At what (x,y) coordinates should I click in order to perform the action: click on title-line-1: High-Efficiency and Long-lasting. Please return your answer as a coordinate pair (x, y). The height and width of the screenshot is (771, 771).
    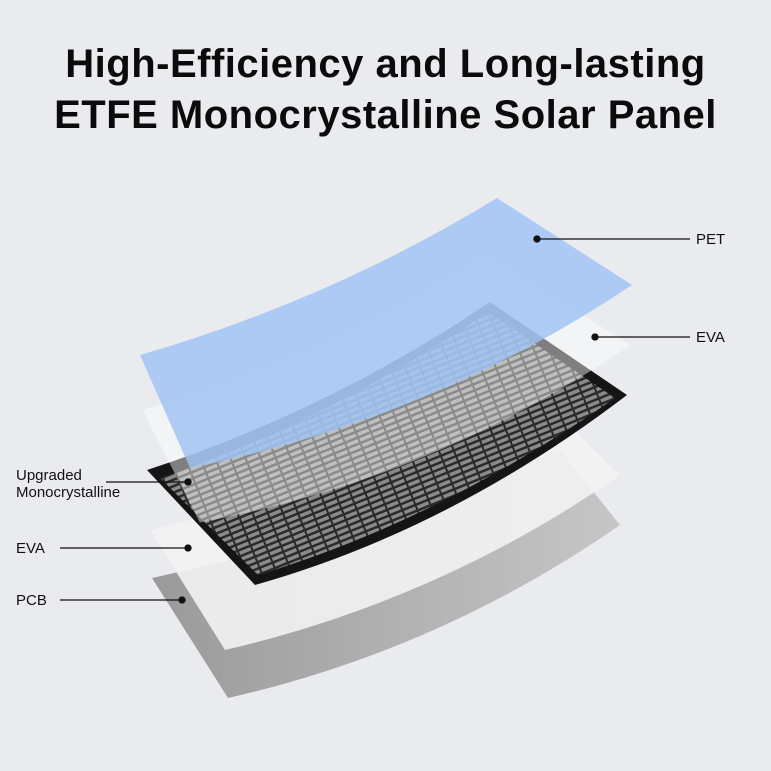
    Looking at the image, I should click on (385, 64).